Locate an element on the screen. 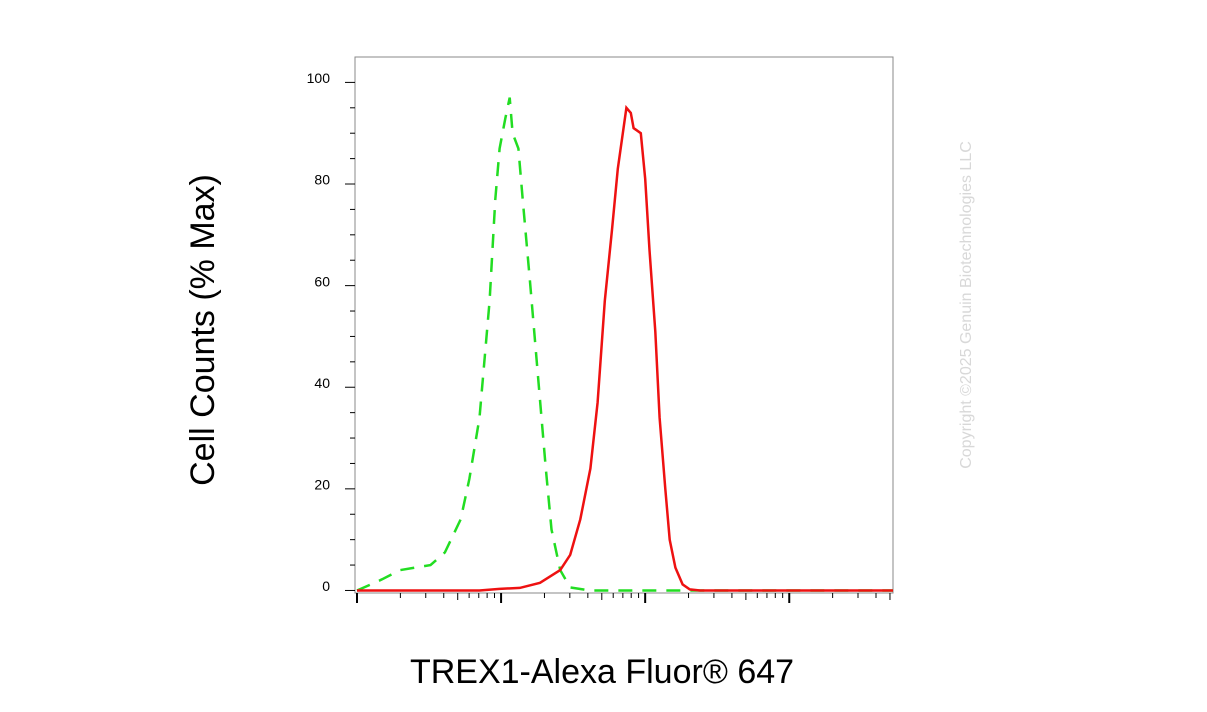  y-tick-label: 80 is located at coordinates (322, 180).